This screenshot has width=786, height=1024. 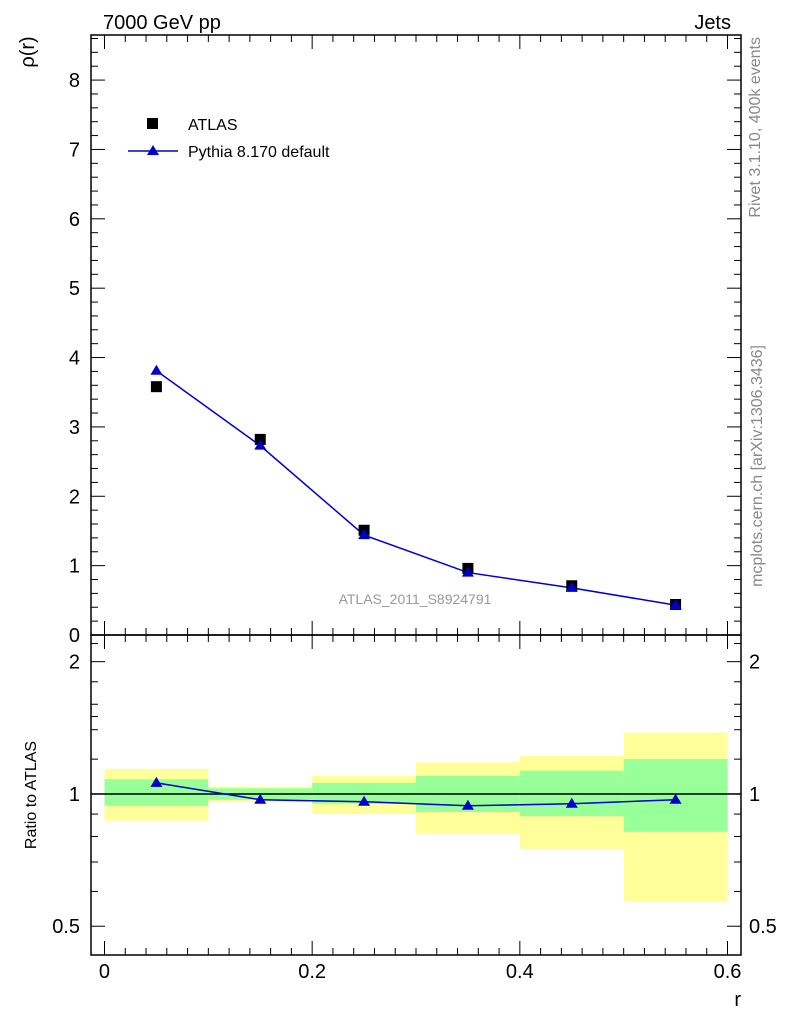 What do you see at coordinates (74, 220) in the screenshot?
I see `main-ytick-label: 6` at bounding box center [74, 220].